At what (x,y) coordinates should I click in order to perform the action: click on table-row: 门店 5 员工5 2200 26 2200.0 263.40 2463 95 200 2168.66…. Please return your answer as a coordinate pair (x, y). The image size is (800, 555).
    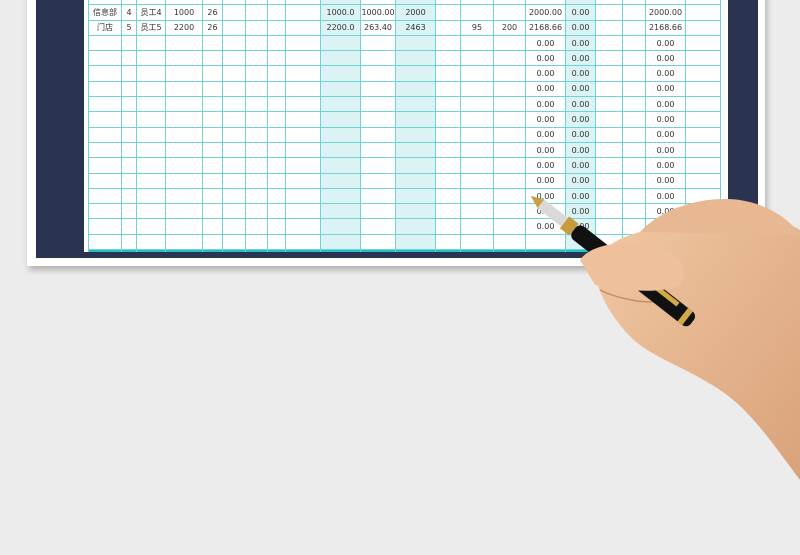
    Looking at the image, I should click on (404, 27).